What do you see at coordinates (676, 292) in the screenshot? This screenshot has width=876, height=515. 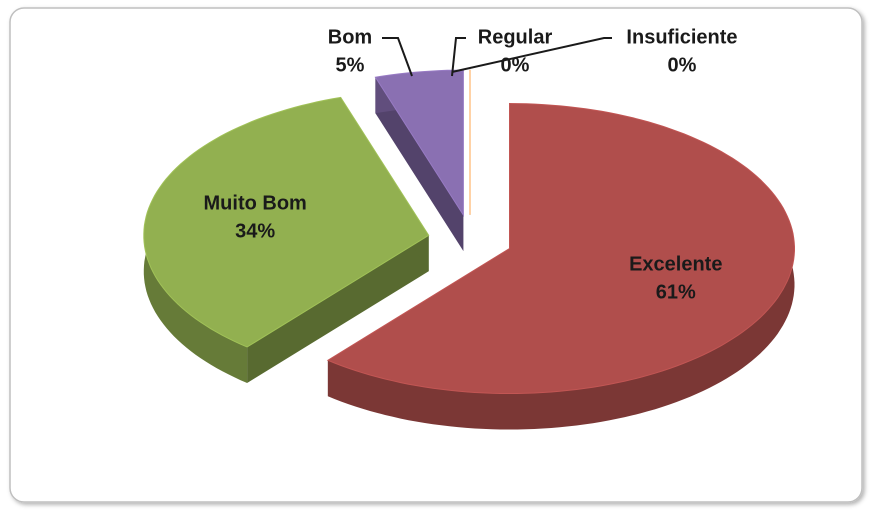 I see `value-label: 61%` at bounding box center [676, 292].